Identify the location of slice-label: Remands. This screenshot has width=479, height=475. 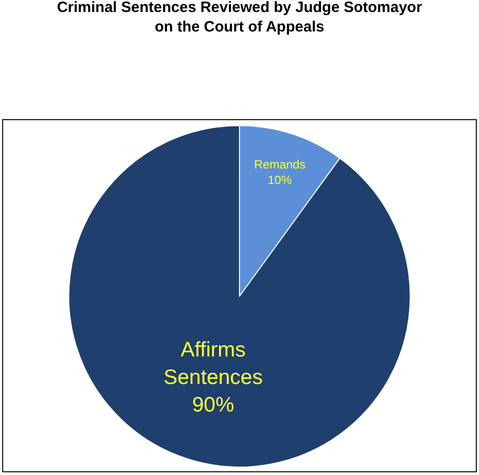
(280, 164).